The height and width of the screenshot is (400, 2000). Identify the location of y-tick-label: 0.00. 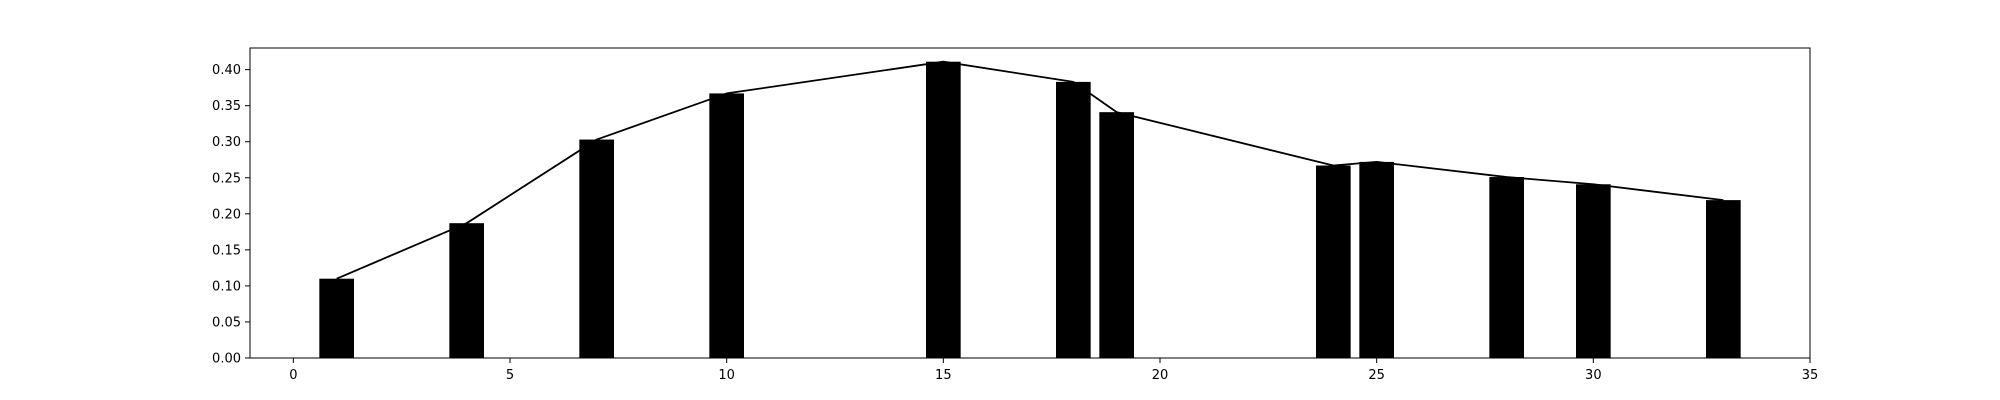
(226, 359).